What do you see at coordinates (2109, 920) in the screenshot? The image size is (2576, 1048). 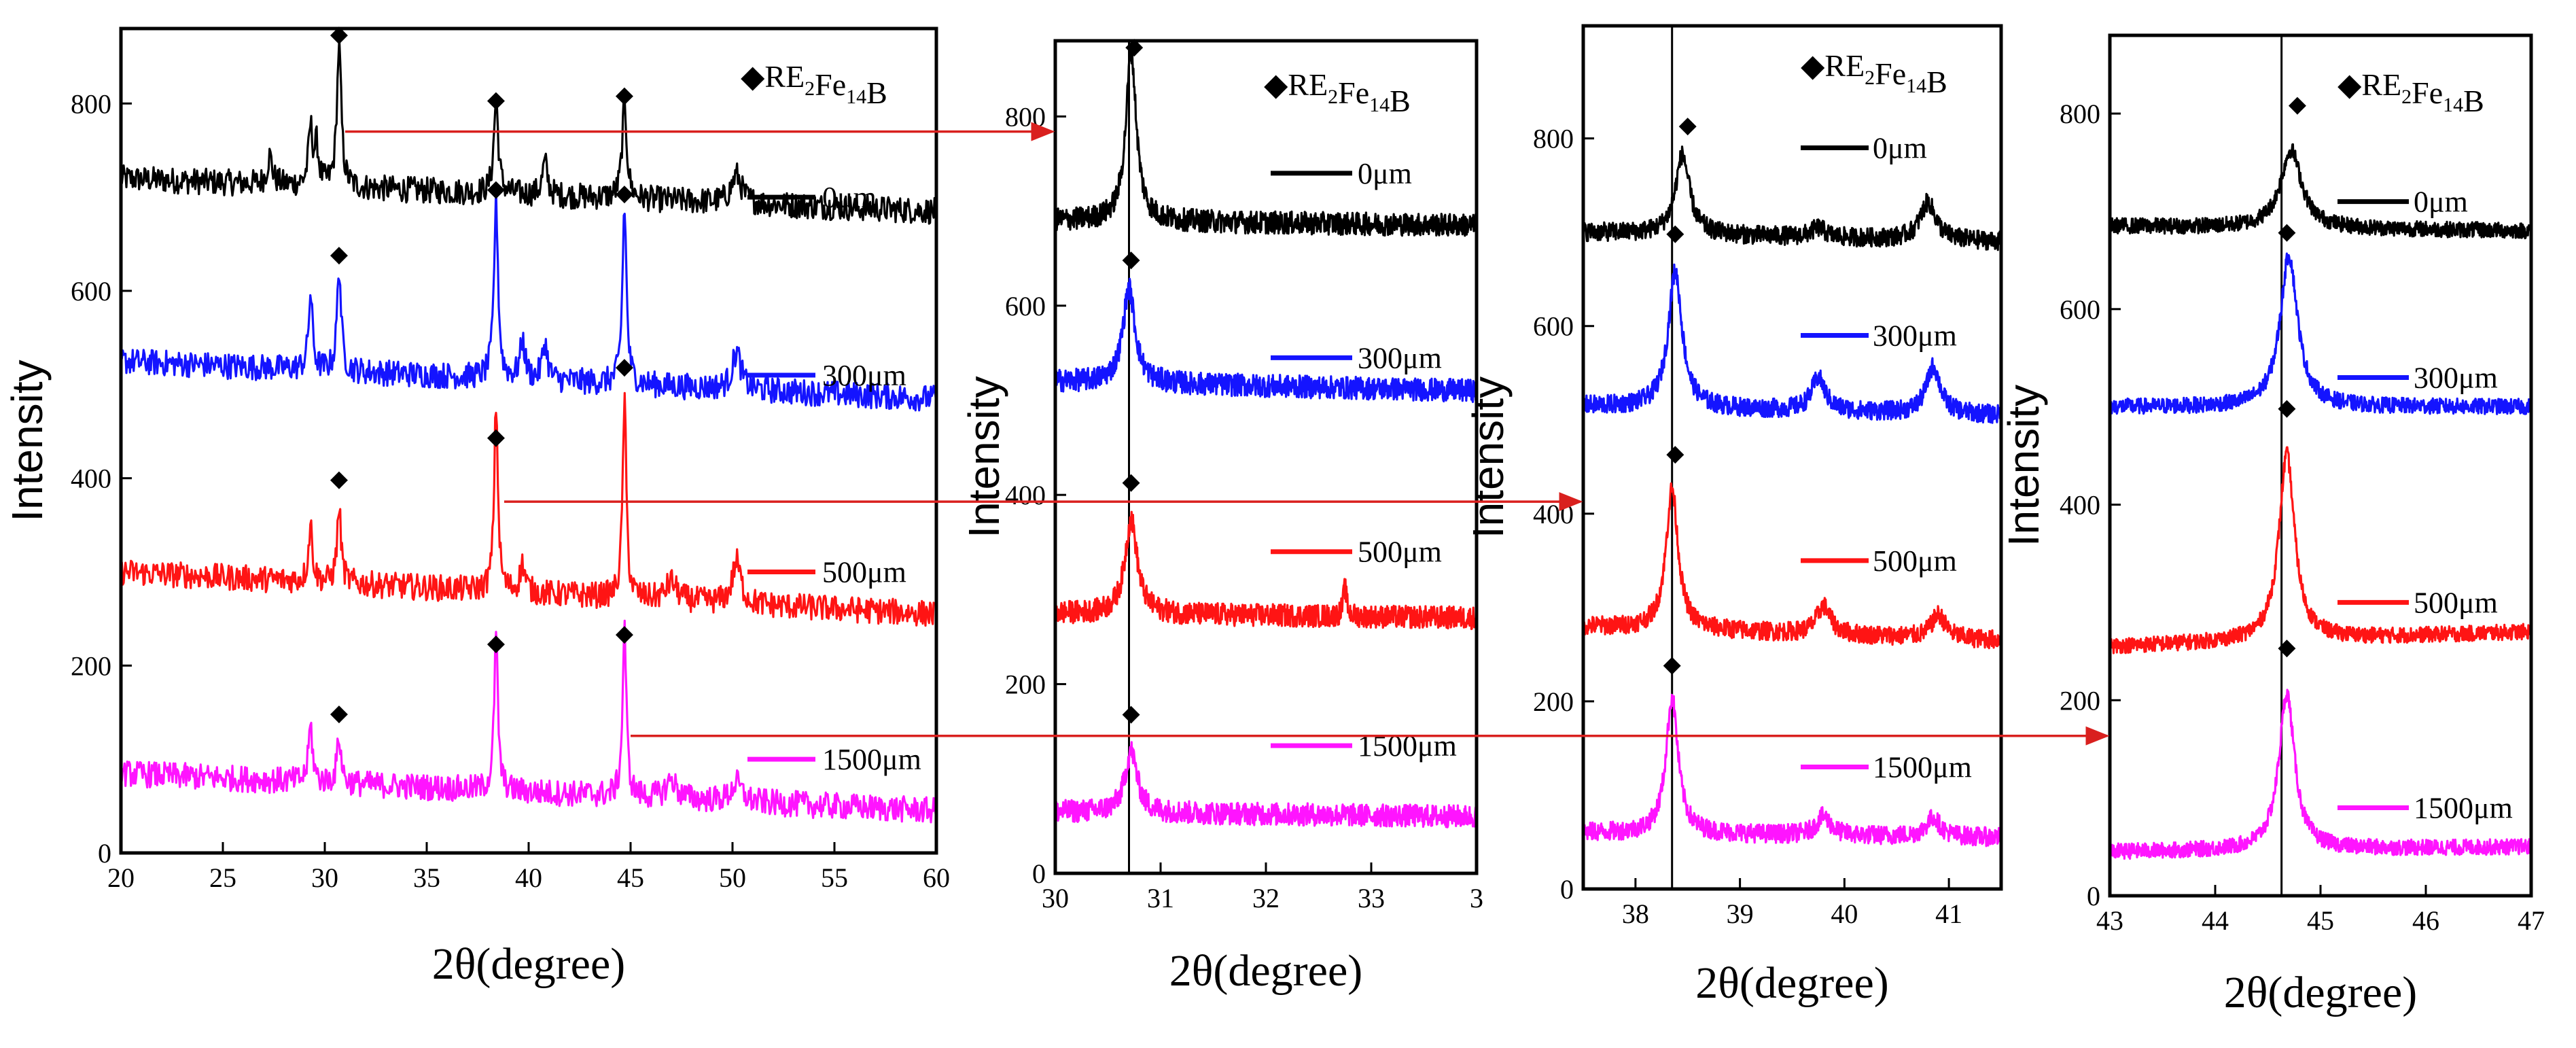 I see `x-tick-label: 43` at bounding box center [2109, 920].